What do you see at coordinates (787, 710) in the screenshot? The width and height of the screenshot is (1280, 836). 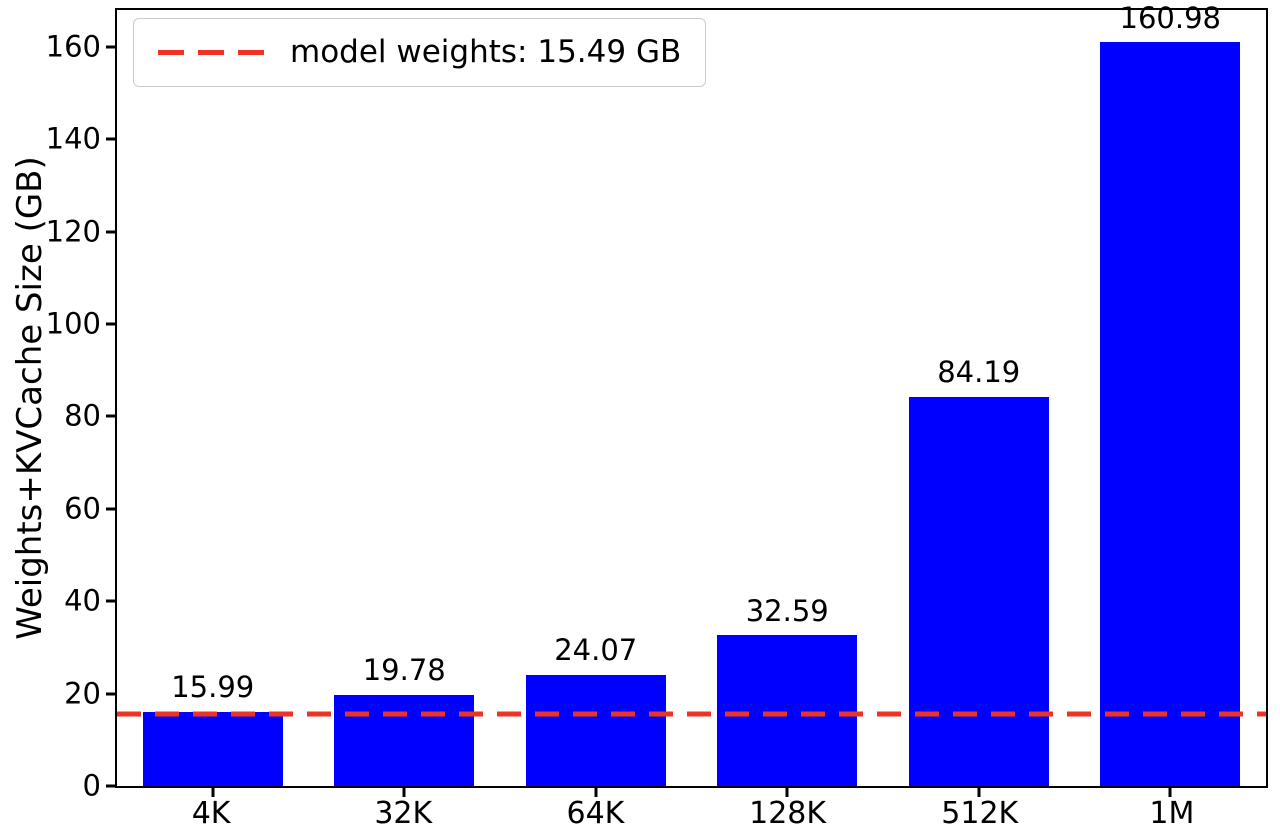 I see `bar-128k` at bounding box center [787, 710].